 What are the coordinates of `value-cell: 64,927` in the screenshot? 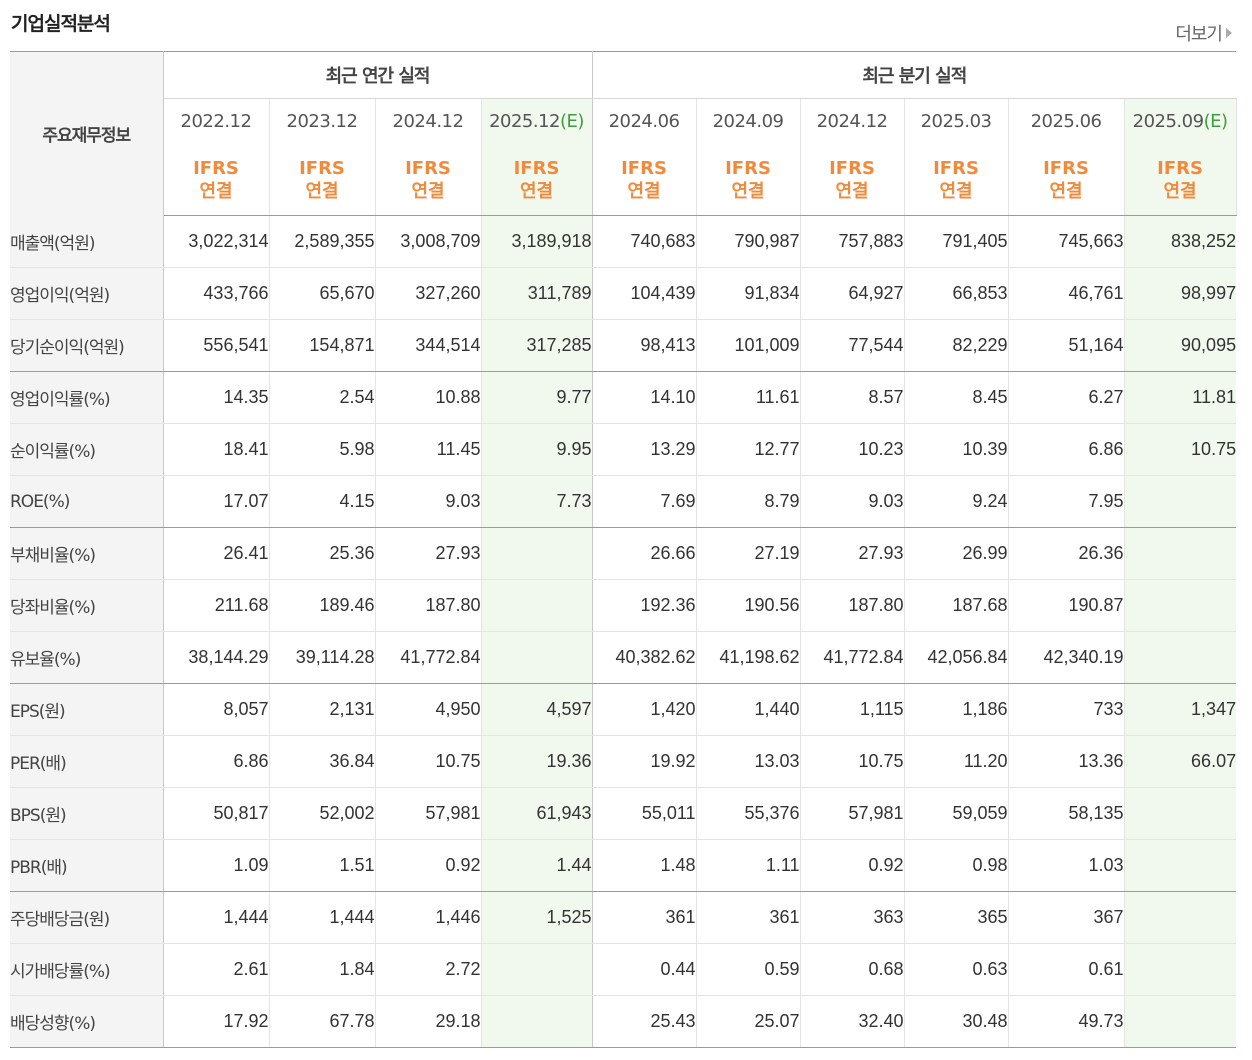 It's located at (852, 293).